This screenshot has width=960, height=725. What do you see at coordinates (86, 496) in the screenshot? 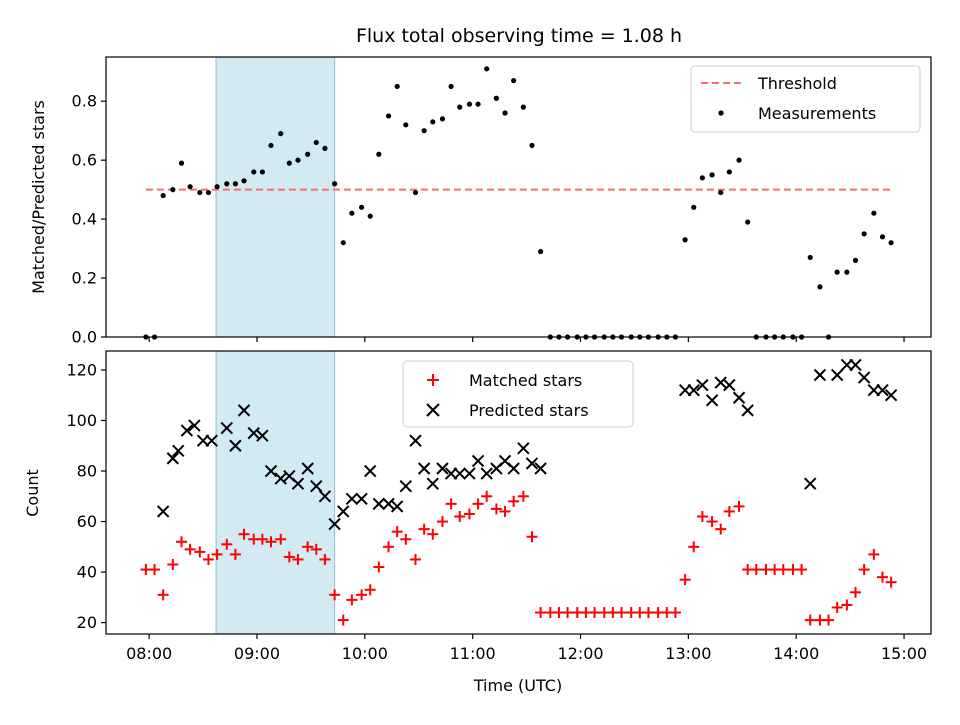
I see `bottom-y-ticks: 20 40 60 80 100 120` at bounding box center [86, 496].